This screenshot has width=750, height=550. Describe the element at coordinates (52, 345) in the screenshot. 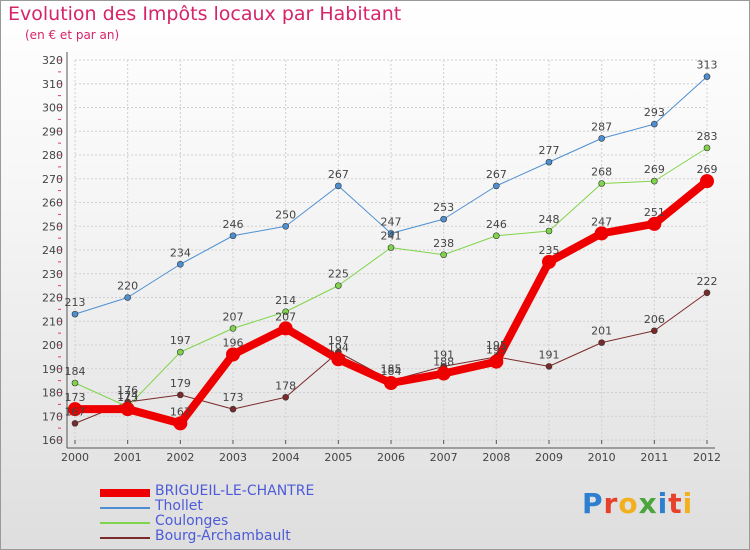

I see `y-tick-label: 200` at that location.